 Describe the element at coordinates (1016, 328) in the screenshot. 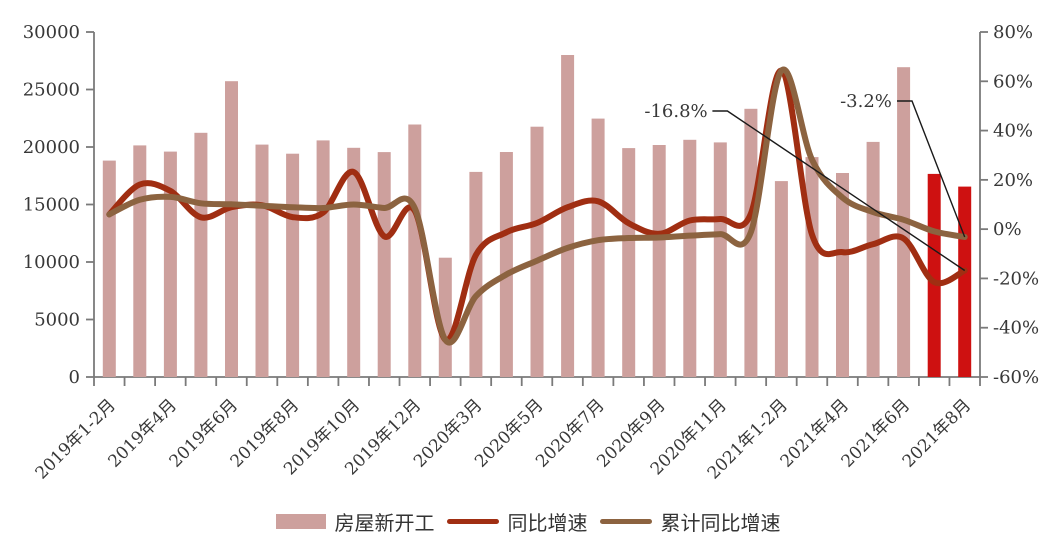

I see `svg-text: -40%` at that location.